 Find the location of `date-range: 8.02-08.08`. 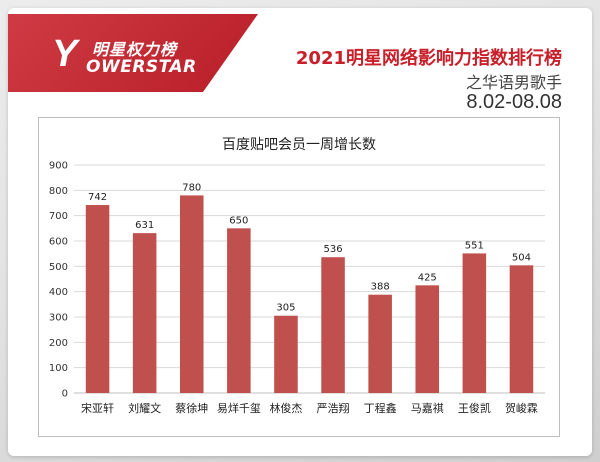

date-range: 8.02-08.08 is located at coordinates (514, 102).